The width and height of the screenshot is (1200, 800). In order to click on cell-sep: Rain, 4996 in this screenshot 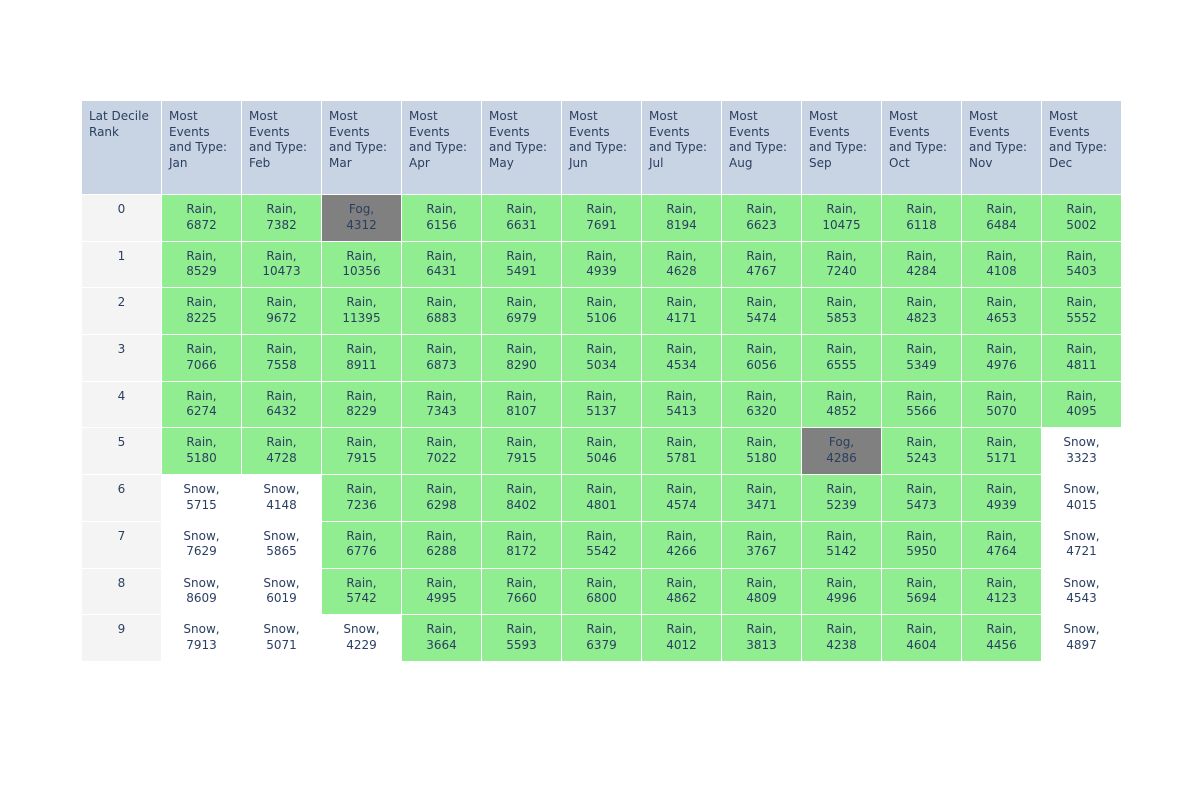, I will do `click(841, 591)`.